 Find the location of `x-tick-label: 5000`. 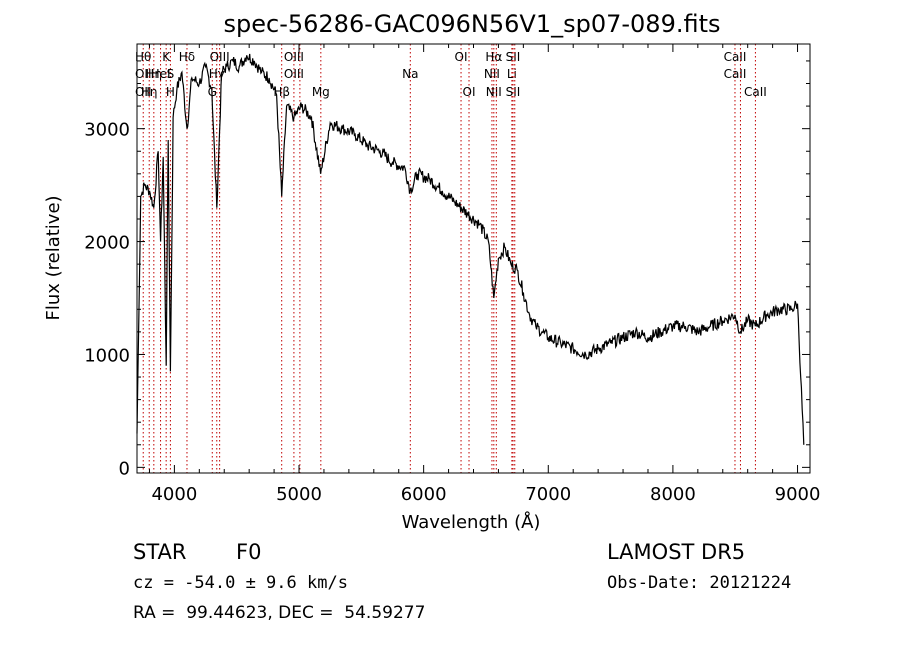

x-tick-label: 5000 is located at coordinates (299, 494).